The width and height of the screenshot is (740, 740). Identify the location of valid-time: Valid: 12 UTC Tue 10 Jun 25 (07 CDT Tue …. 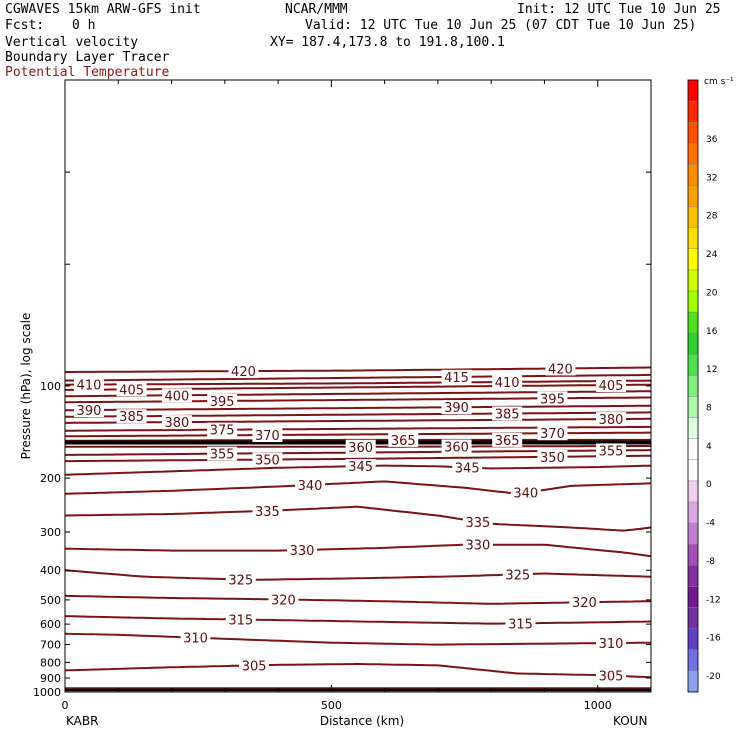
(501, 25).